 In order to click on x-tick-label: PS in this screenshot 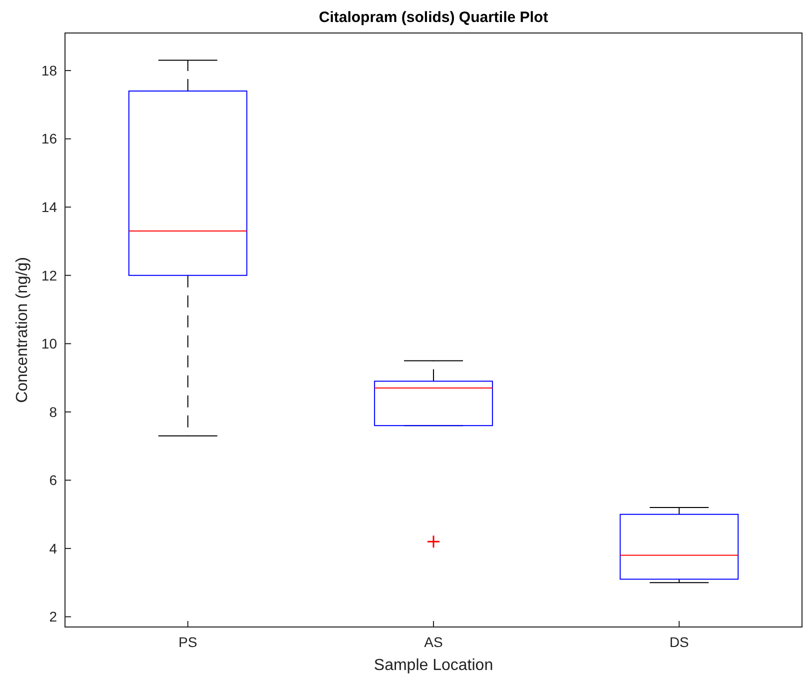, I will do `click(188, 642)`.